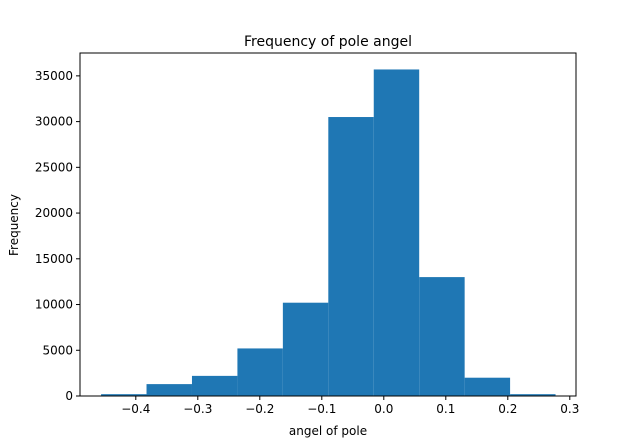  What do you see at coordinates (135, 409) in the screenshot?
I see `x-tick-label: −0.4` at bounding box center [135, 409].